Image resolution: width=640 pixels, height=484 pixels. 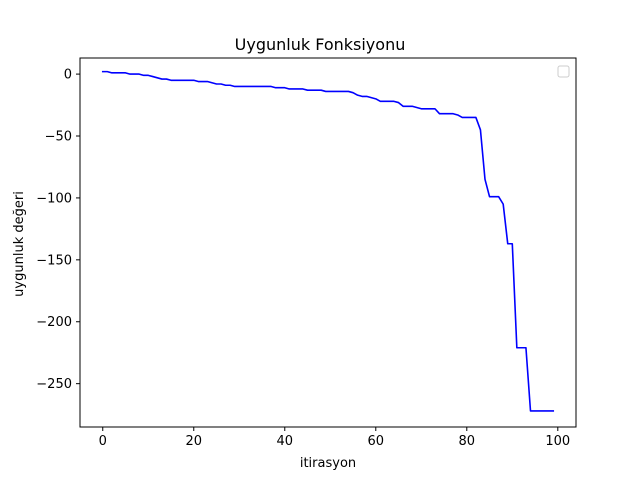 What do you see at coordinates (563, 71) in the screenshot?
I see `legend-box` at bounding box center [563, 71].